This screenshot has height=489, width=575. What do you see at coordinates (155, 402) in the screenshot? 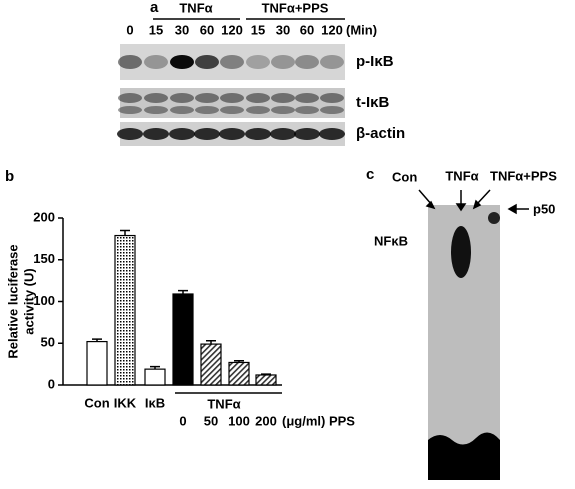
I see `x-tick-label: IκB` at bounding box center [155, 402].